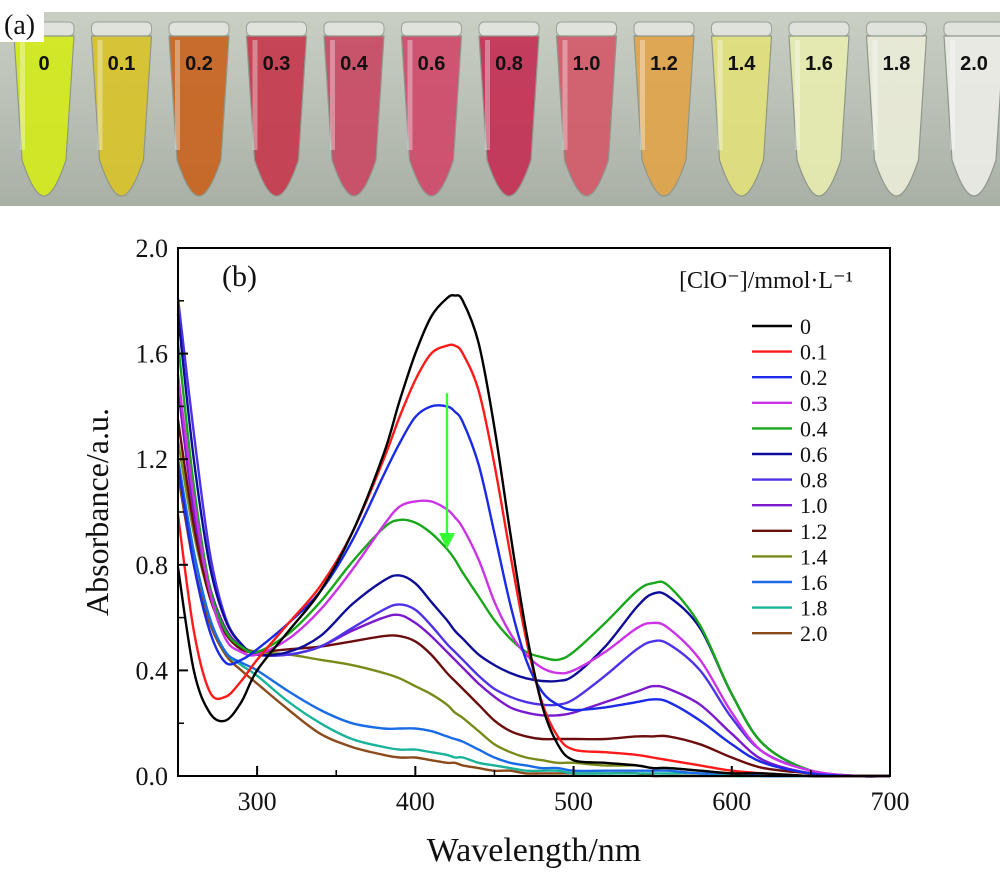 This screenshot has width=1000, height=872. Describe the element at coordinates (805, 326) in the screenshot. I see `legend-label: 0` at that location.